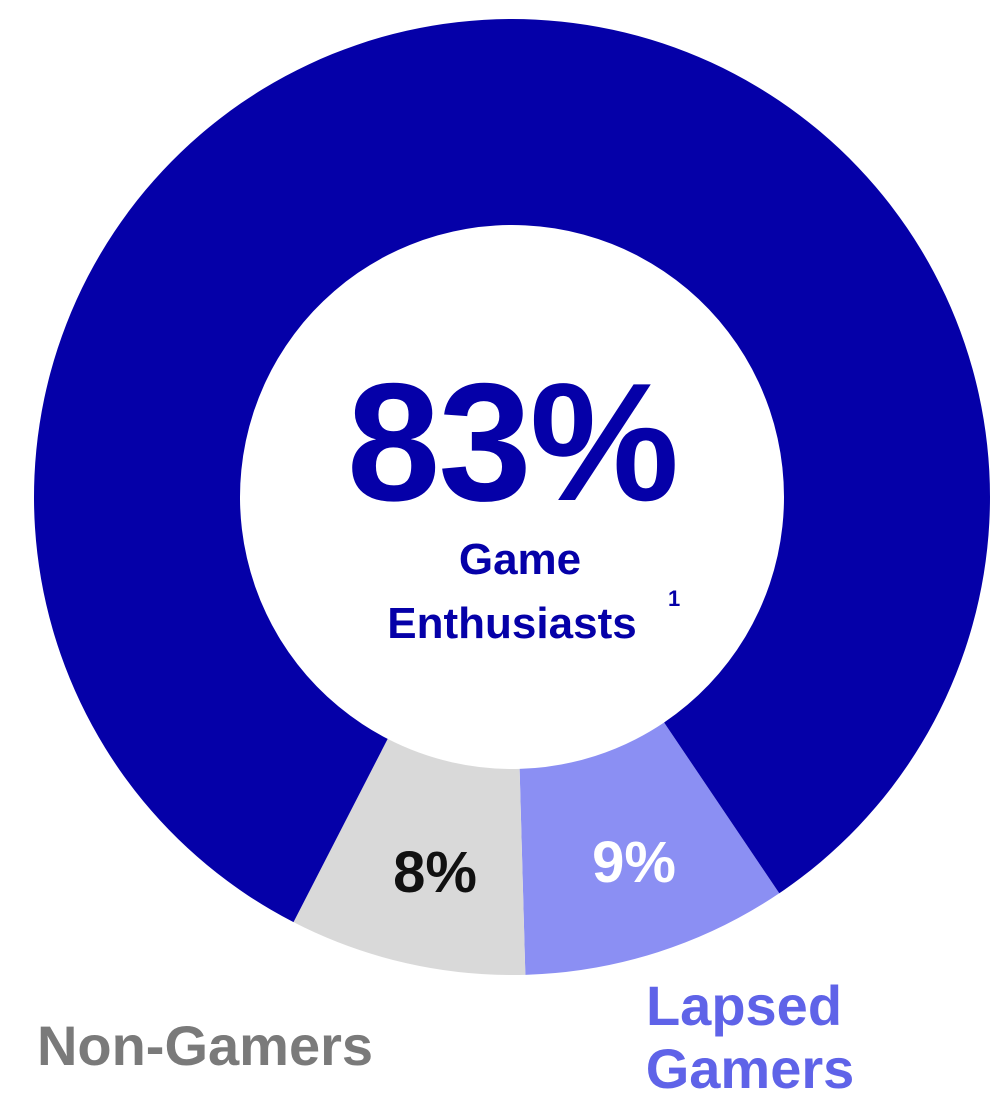 Image resolution: width=990 pixels, height=1097 pixels. Describe the element at coordinates (205, 1045) in the screenshot. I see `legend-nongamers: Non-Gamers` at that location.